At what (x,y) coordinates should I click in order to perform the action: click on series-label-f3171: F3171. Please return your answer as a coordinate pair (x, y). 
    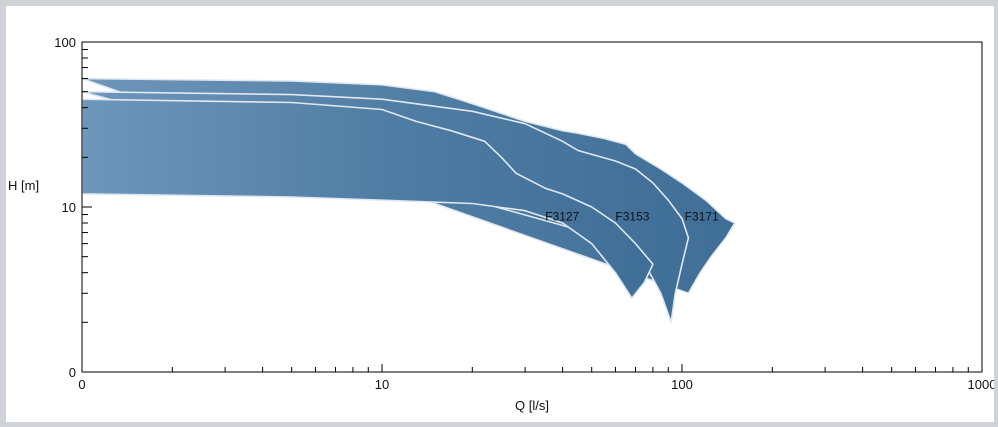
    Looking at the image, I should click on (702, 216).